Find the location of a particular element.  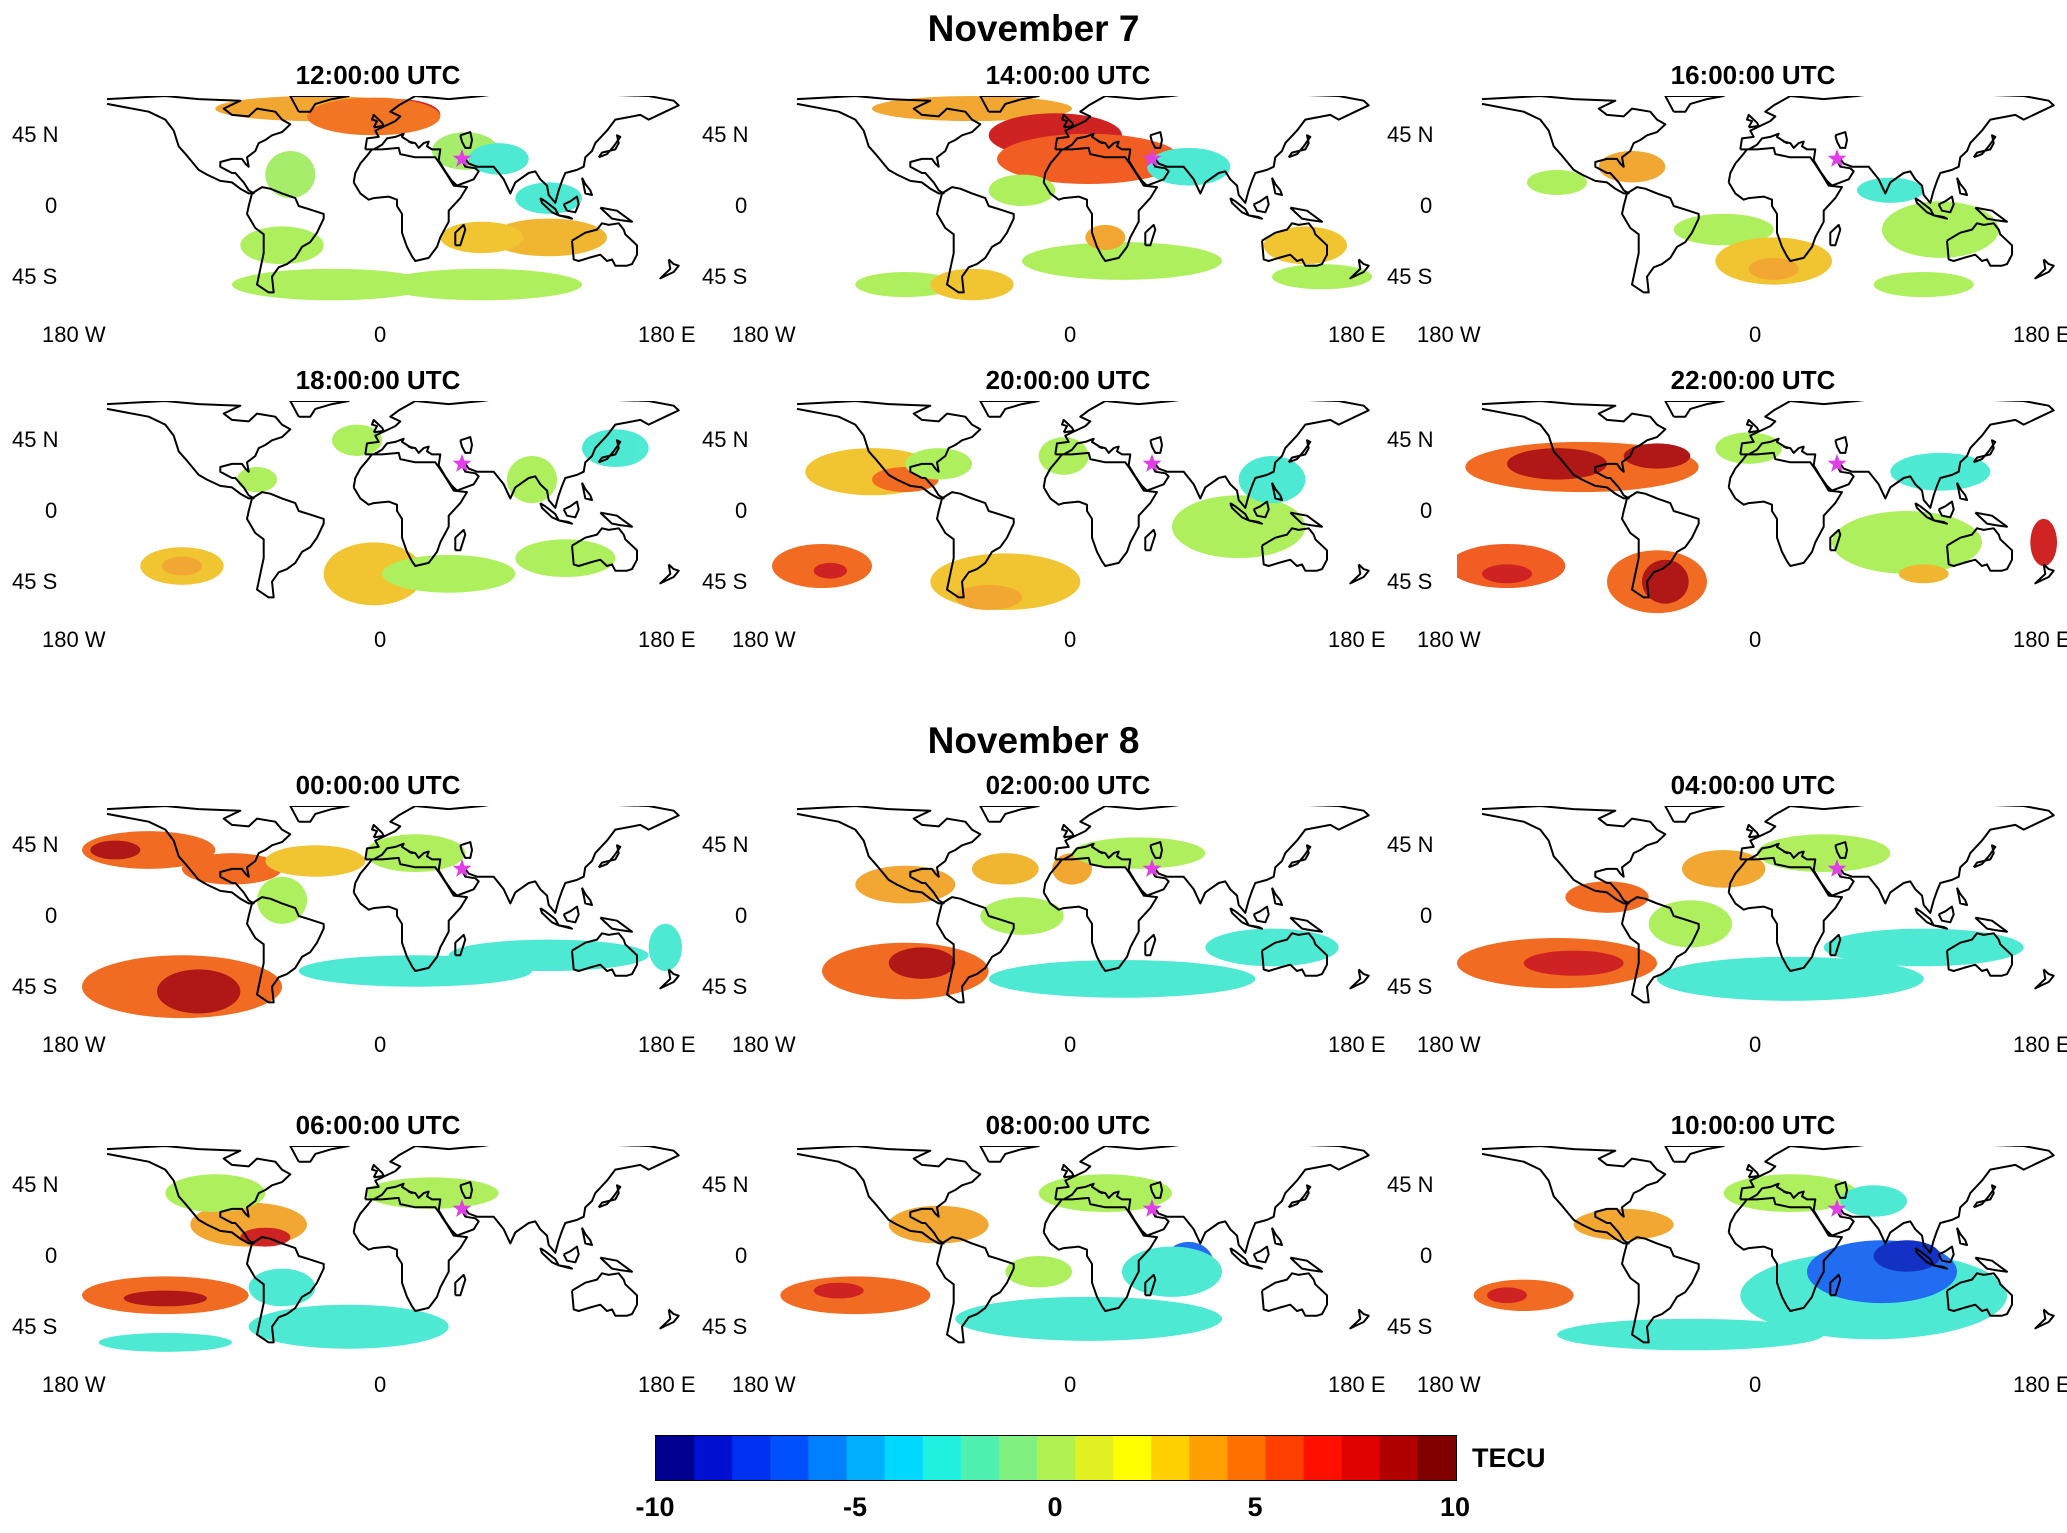

map-panel: 22:00:00 UTC 45 N 0 45 S 180 W 0 180 E is located at coordinates (1721, 515).